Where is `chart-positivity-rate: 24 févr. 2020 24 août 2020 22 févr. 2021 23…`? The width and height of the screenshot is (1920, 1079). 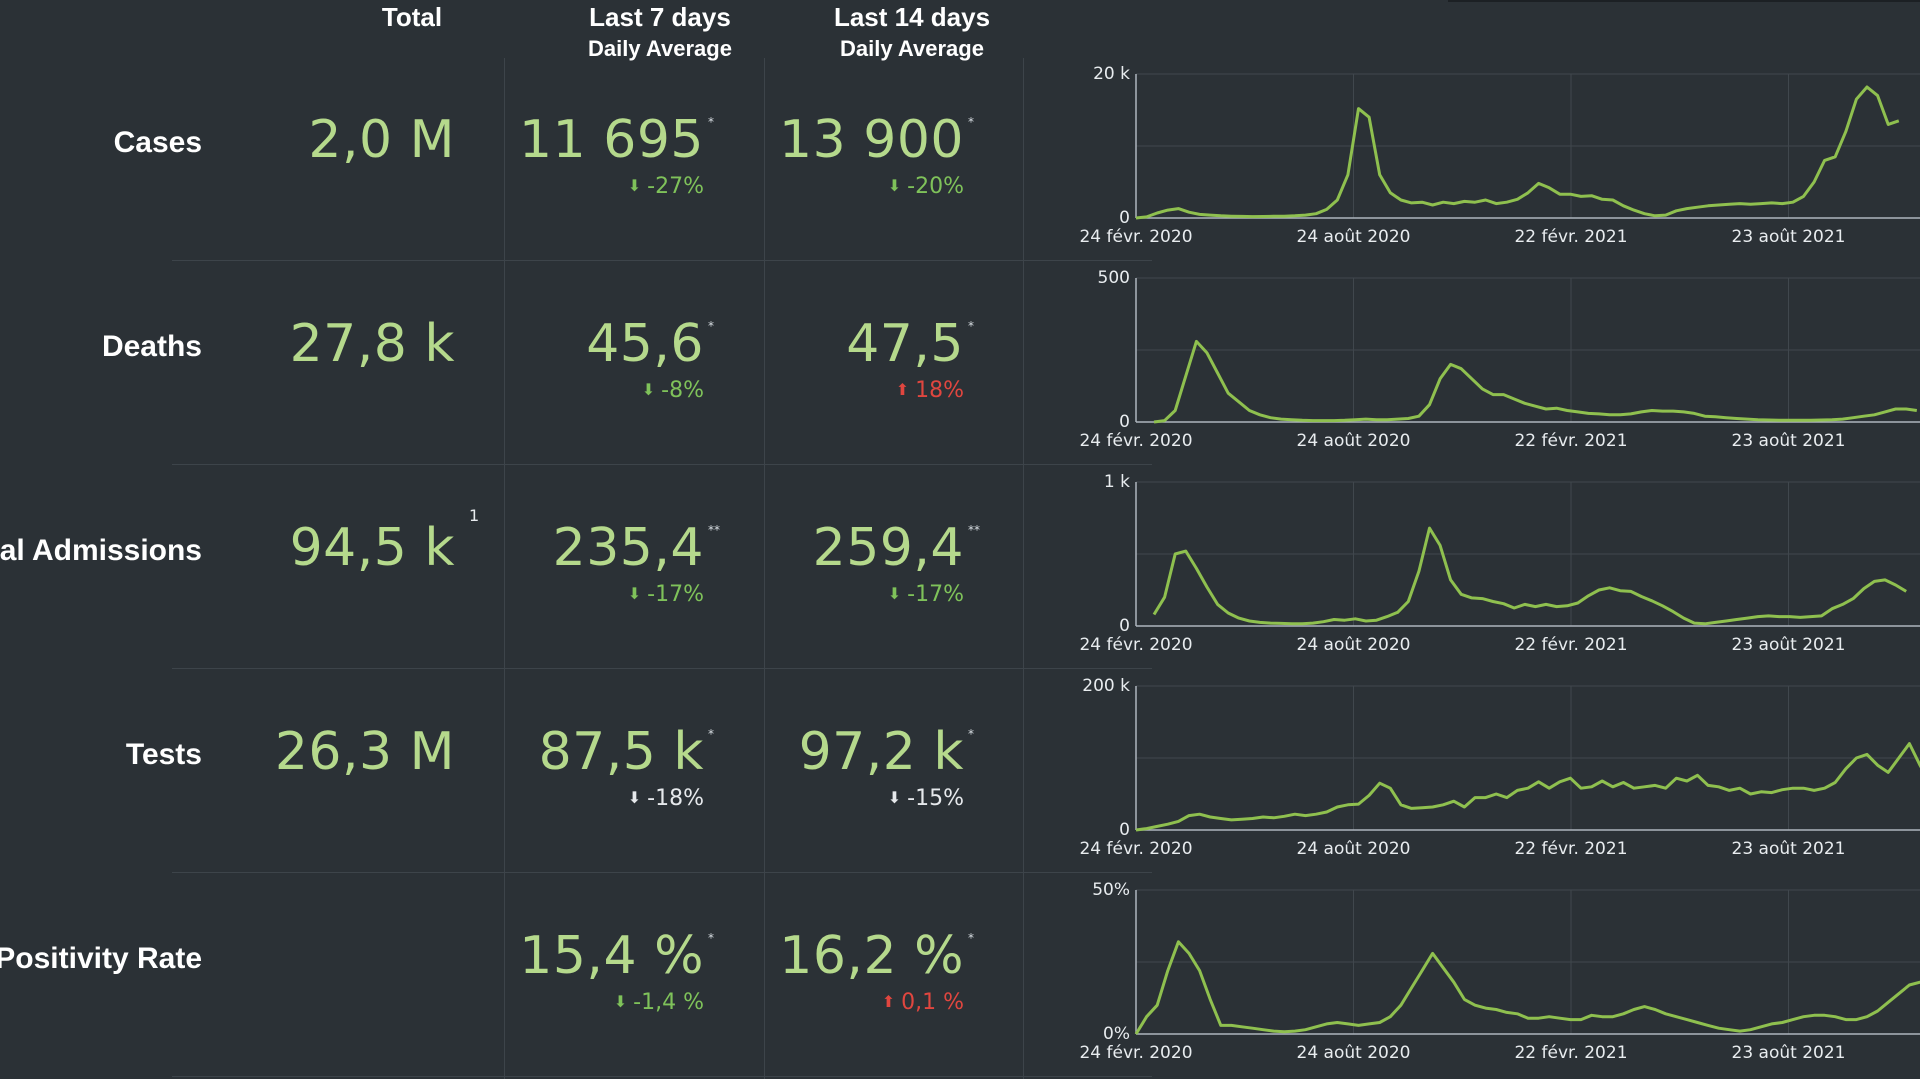 chart-positivity-rate: 24 févr. 2020 24 août 2020 22 févr. 2021 23… is located at coordinates (1499, 971).